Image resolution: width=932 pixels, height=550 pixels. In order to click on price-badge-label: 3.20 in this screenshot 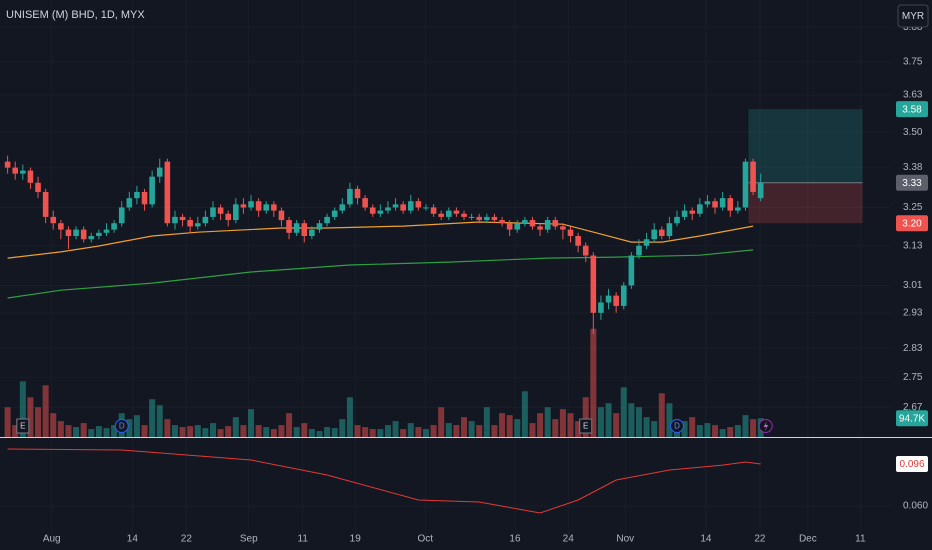, I will do `click(912, 223)`.